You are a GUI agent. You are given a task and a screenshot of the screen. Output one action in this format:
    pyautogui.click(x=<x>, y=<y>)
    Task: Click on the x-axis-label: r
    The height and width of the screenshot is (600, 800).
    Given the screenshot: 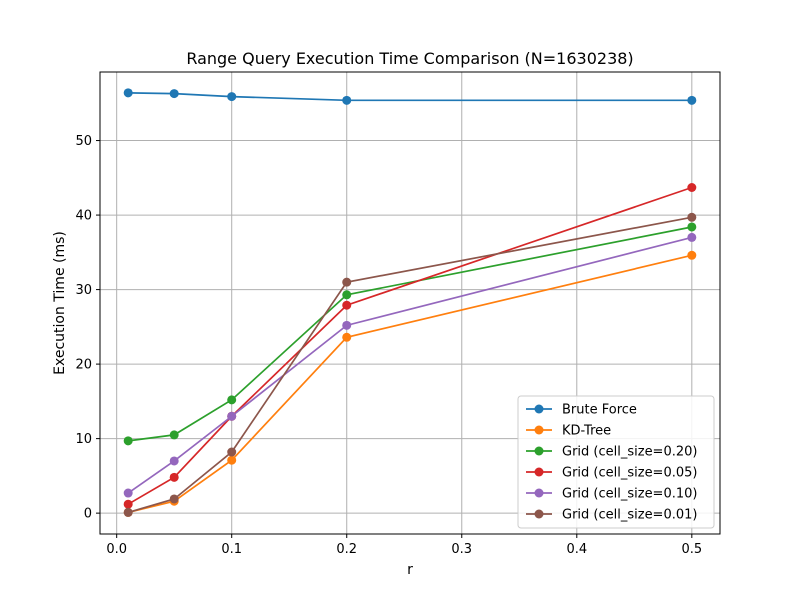 What is the action you would take?
    pyautogui.click(x=410, y=570)
    